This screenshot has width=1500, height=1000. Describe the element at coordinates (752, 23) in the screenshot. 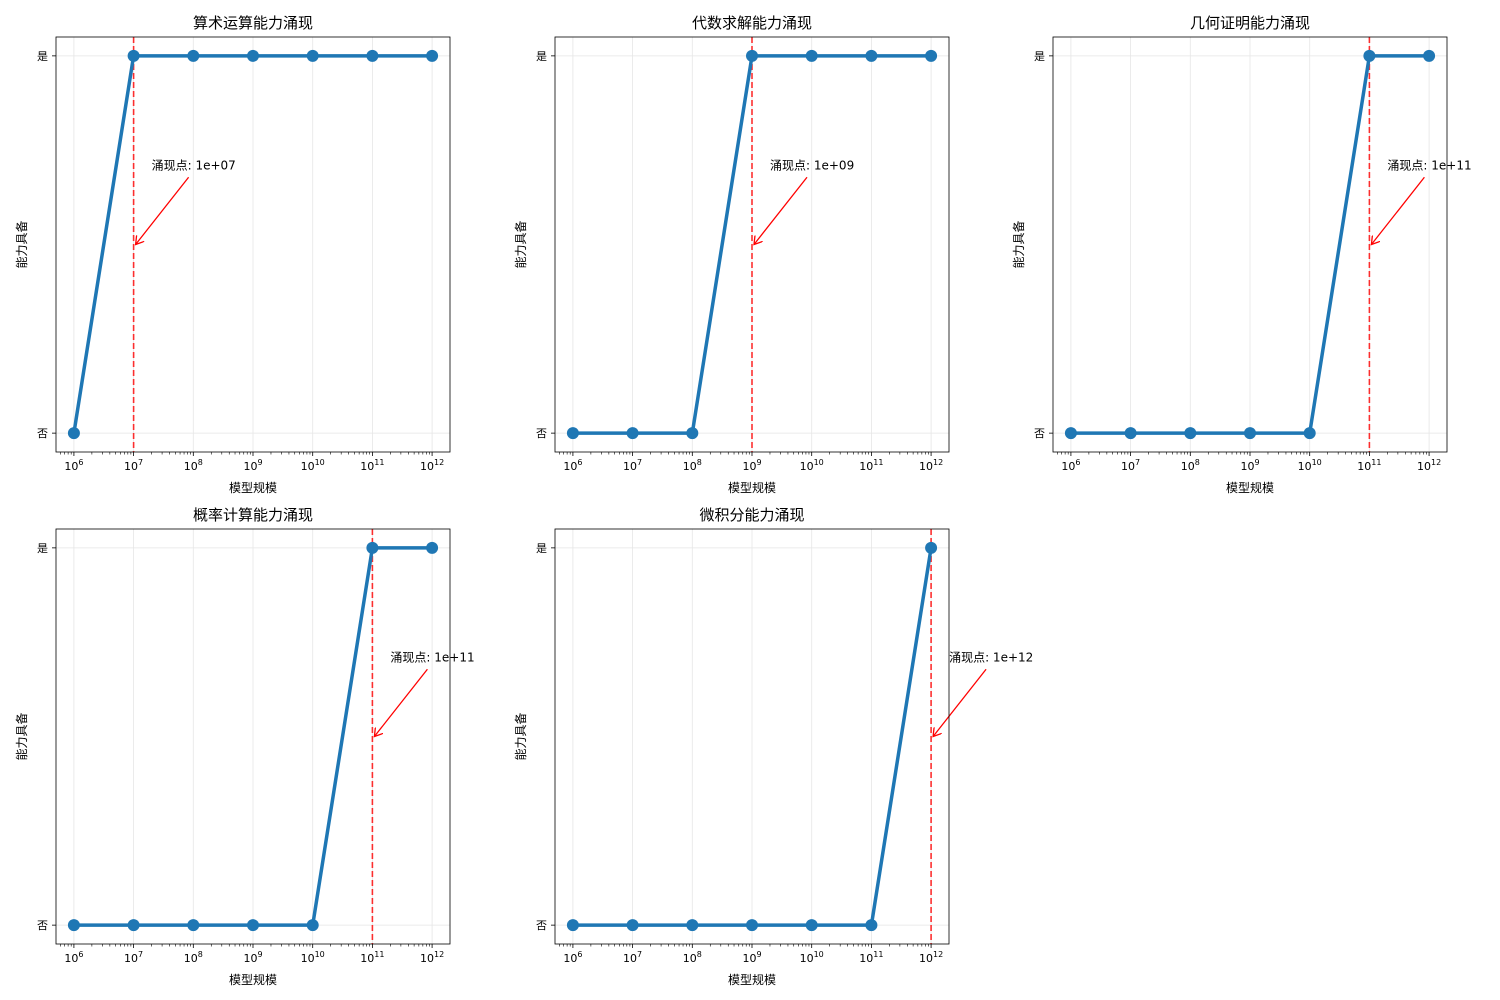

I see `chart-title: 代数求解能力涌现` at that location.